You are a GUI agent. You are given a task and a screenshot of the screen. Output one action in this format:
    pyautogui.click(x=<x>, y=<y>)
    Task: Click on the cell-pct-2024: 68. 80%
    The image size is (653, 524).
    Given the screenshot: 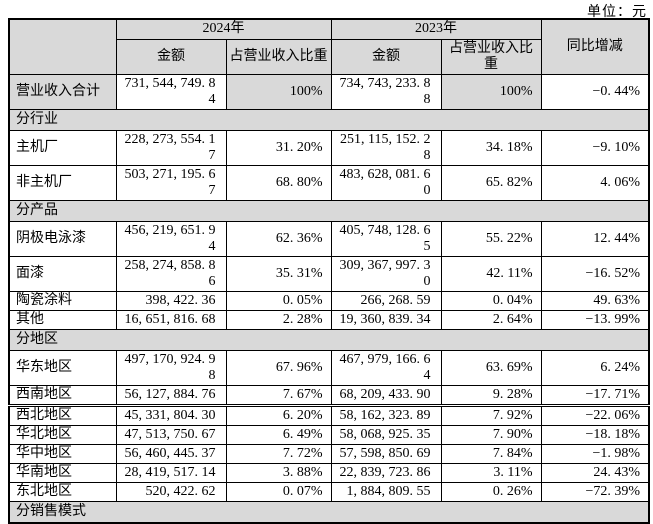 What is the action you would take?
    pyautogui.click(x=278, y=182)
    